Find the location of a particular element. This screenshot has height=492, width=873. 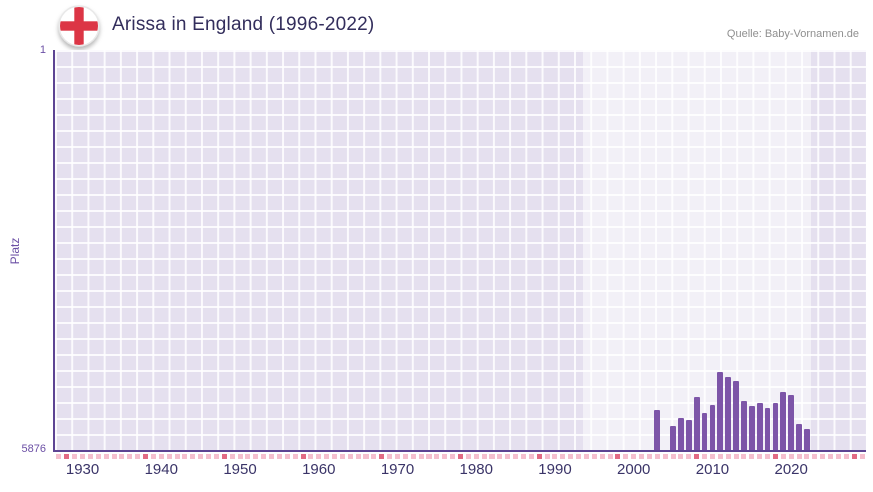

x-ticks is located at coordinates (460, 456).